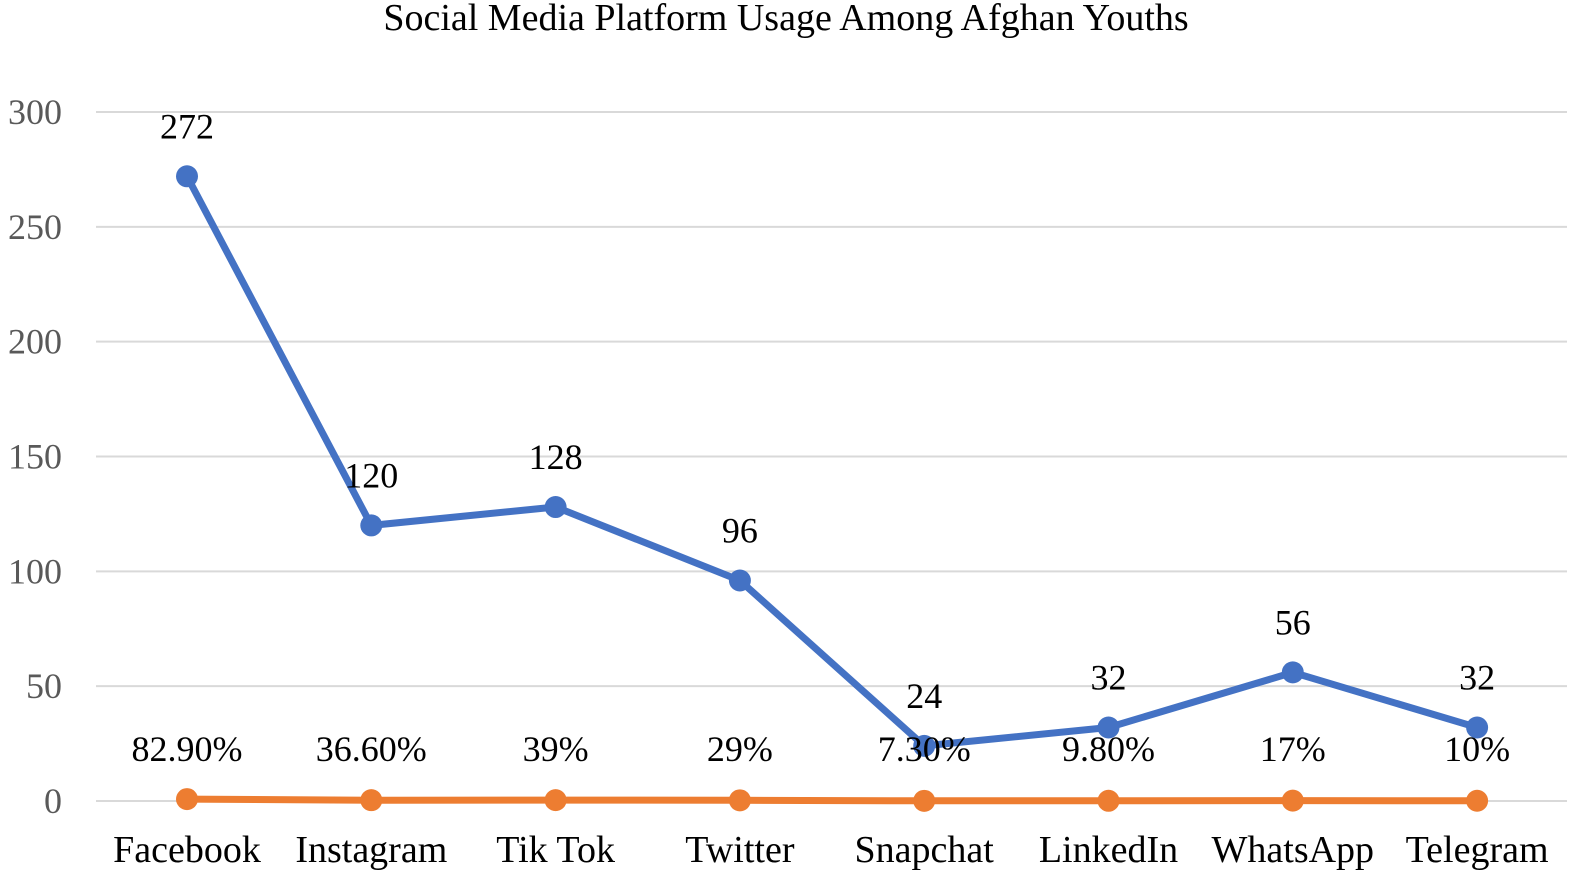  What do you see at coordinates (925, 850) in the screenshot?
I see `x-tick-label-snapchat: Snapchat` at bounding box center [925, 850].